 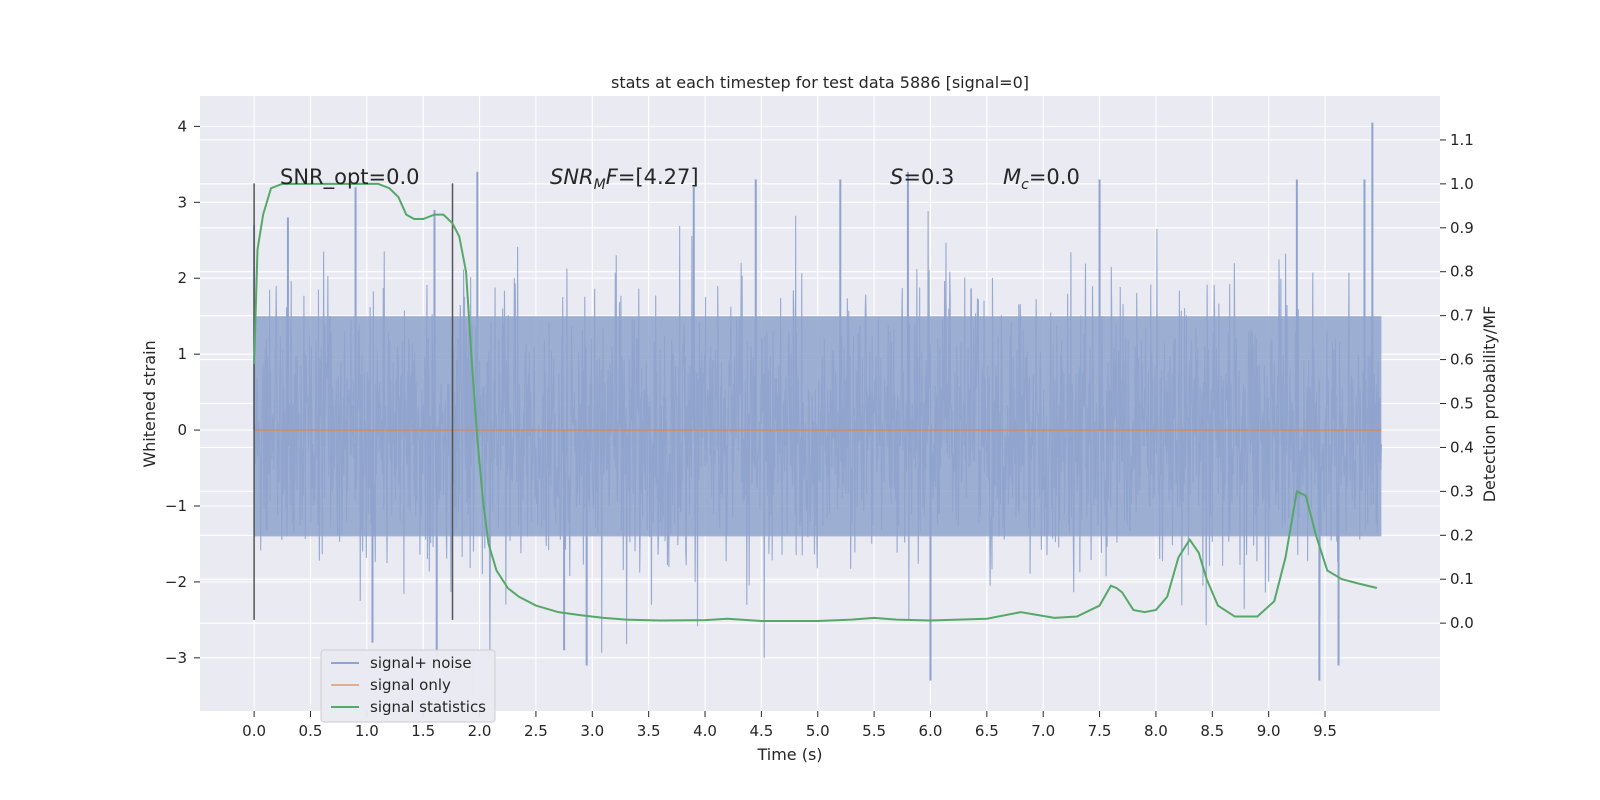 What do you see at coordinates (1462, 491) in the screenshot?
I see `y2-tick-label: 0.3` at bounding box center [1462, 491].